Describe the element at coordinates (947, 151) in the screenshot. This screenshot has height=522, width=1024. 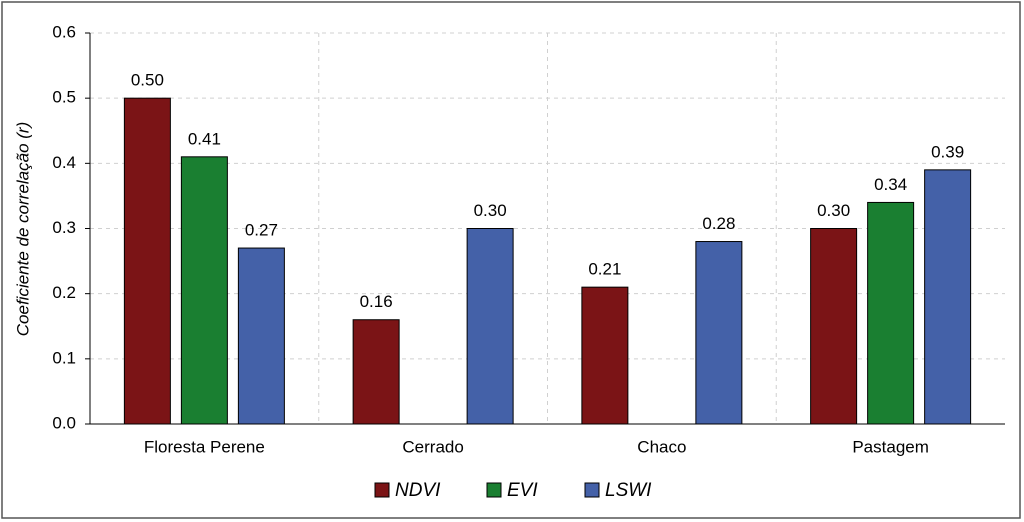
I see `data-label: 0.39` at that location.